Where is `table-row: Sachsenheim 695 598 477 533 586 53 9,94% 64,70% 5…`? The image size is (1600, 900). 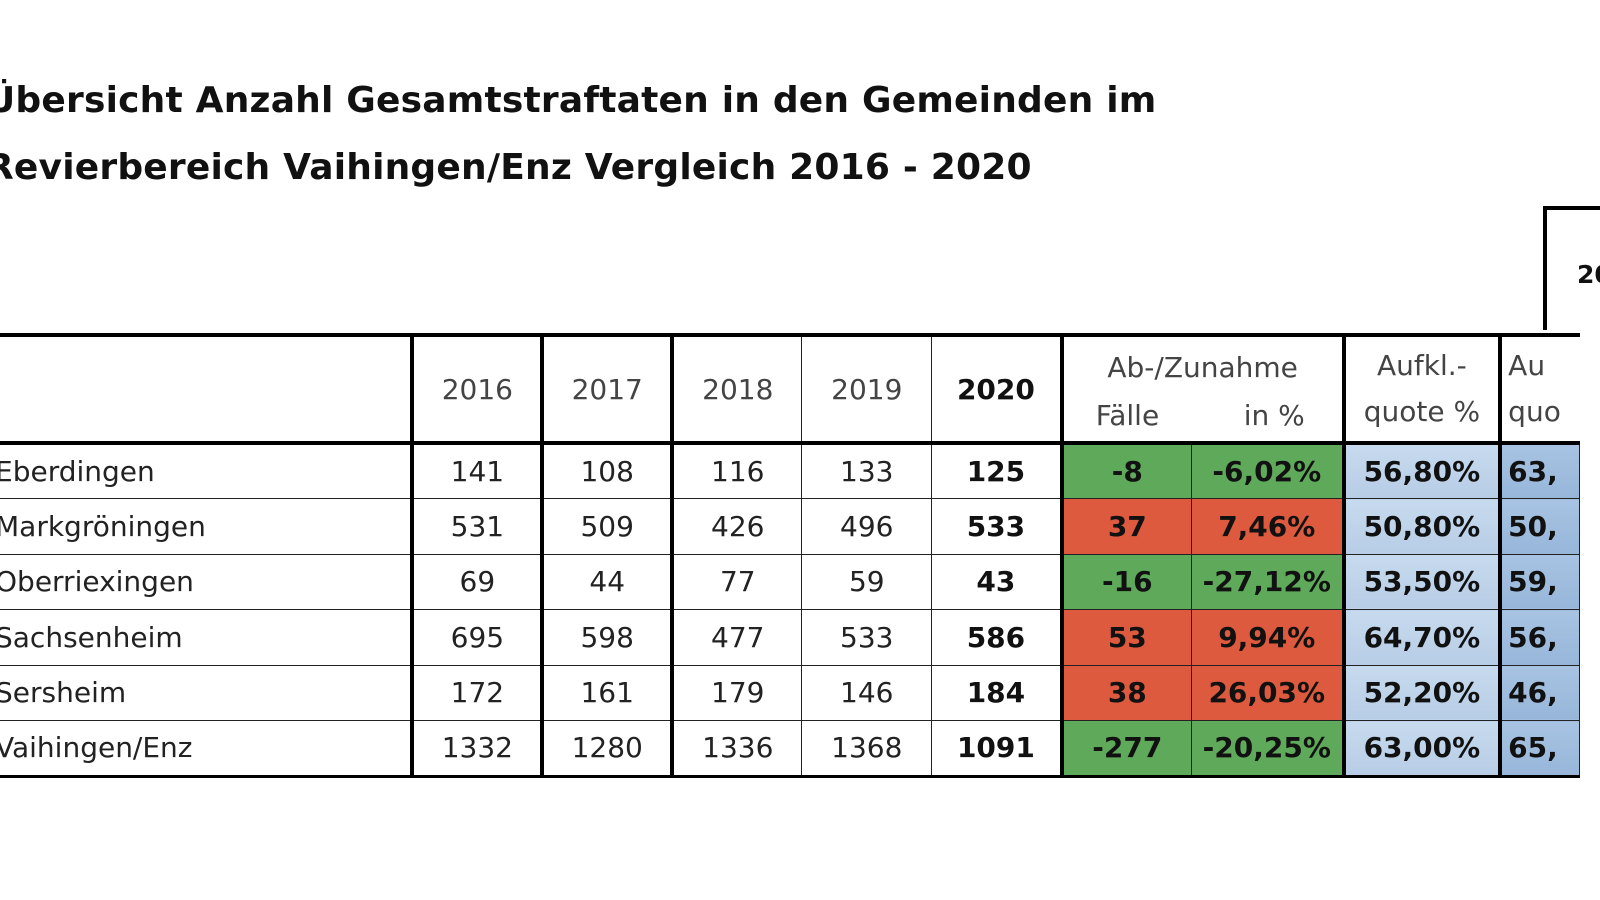
table-row: Sachsenheim 695 598 477 533 586 53 9,94% 64,70% 5… is located at coordinates (790, 637).